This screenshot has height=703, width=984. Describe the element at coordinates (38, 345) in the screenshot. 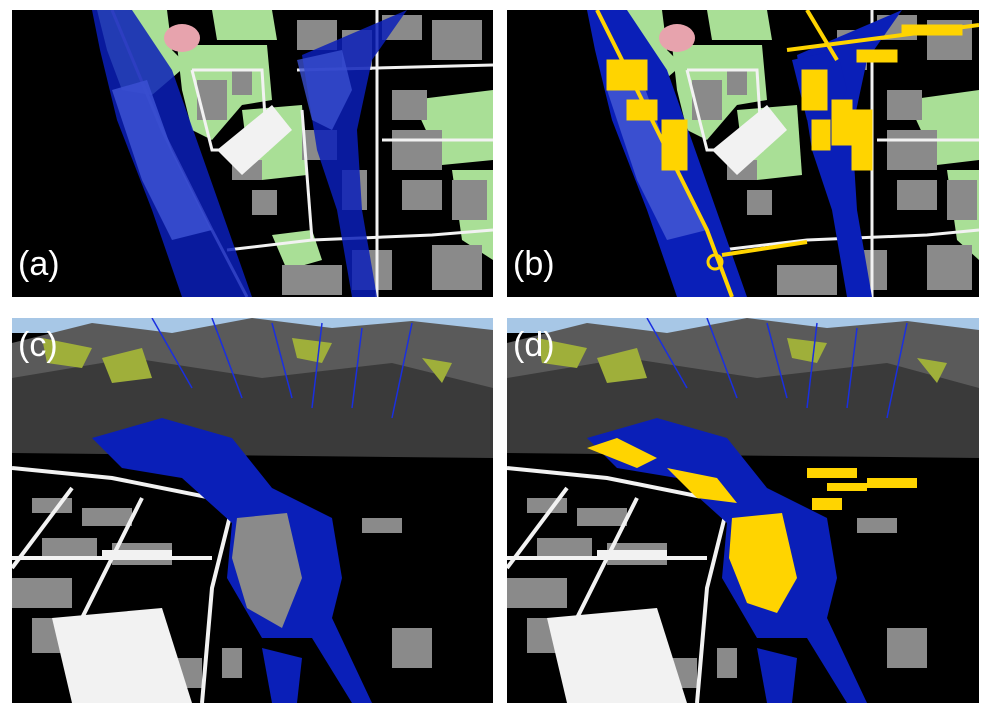

I see `panel-label-c: (c)` at that location.